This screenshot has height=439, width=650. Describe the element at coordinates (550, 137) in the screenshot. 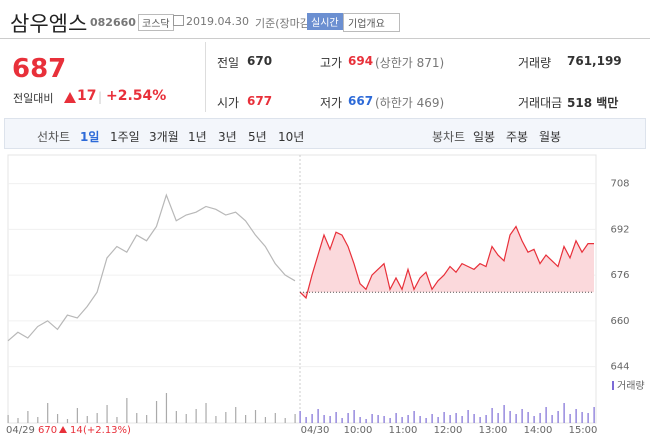

I see `candle-tab: 월봉` at that location.